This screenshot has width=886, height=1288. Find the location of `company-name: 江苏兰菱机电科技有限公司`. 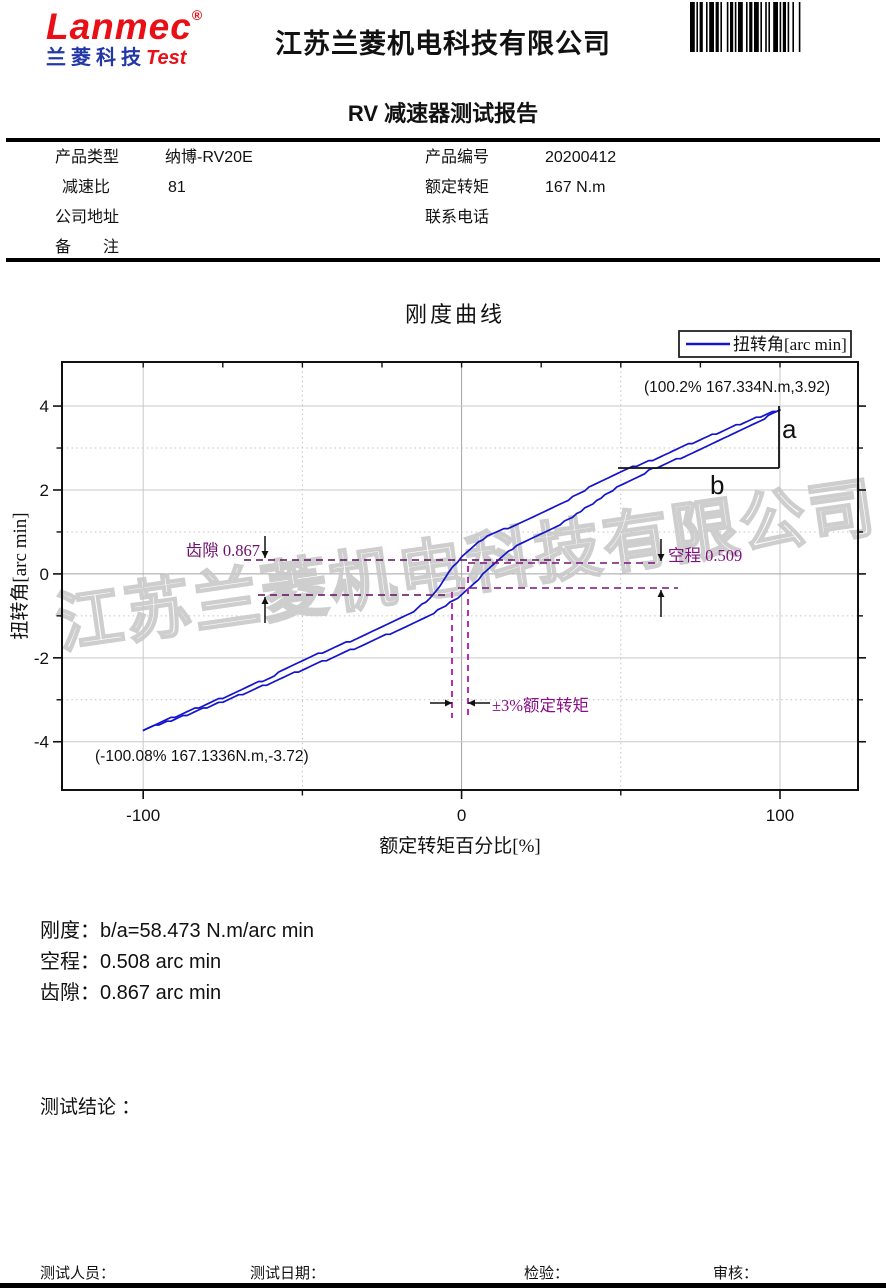

company-name: 江苏兰菱机电科技有限公司 is located at coordinates (443, 44).